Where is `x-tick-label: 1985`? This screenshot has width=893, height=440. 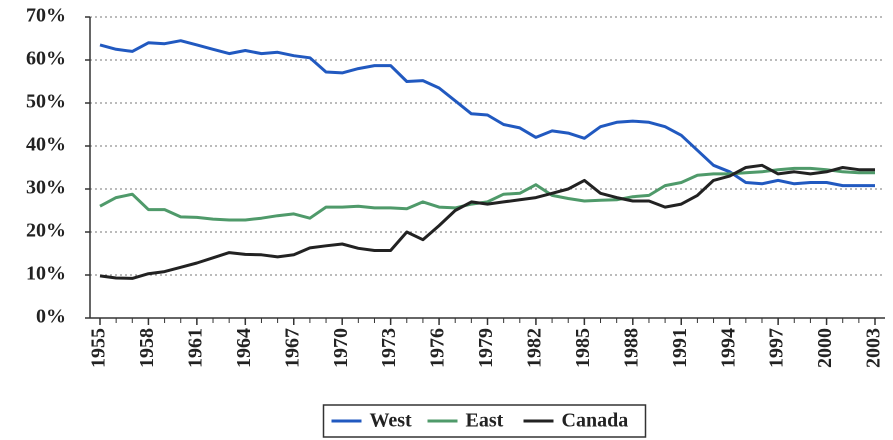
x-tick-label: 1985 is located at coordinates (583, 348).